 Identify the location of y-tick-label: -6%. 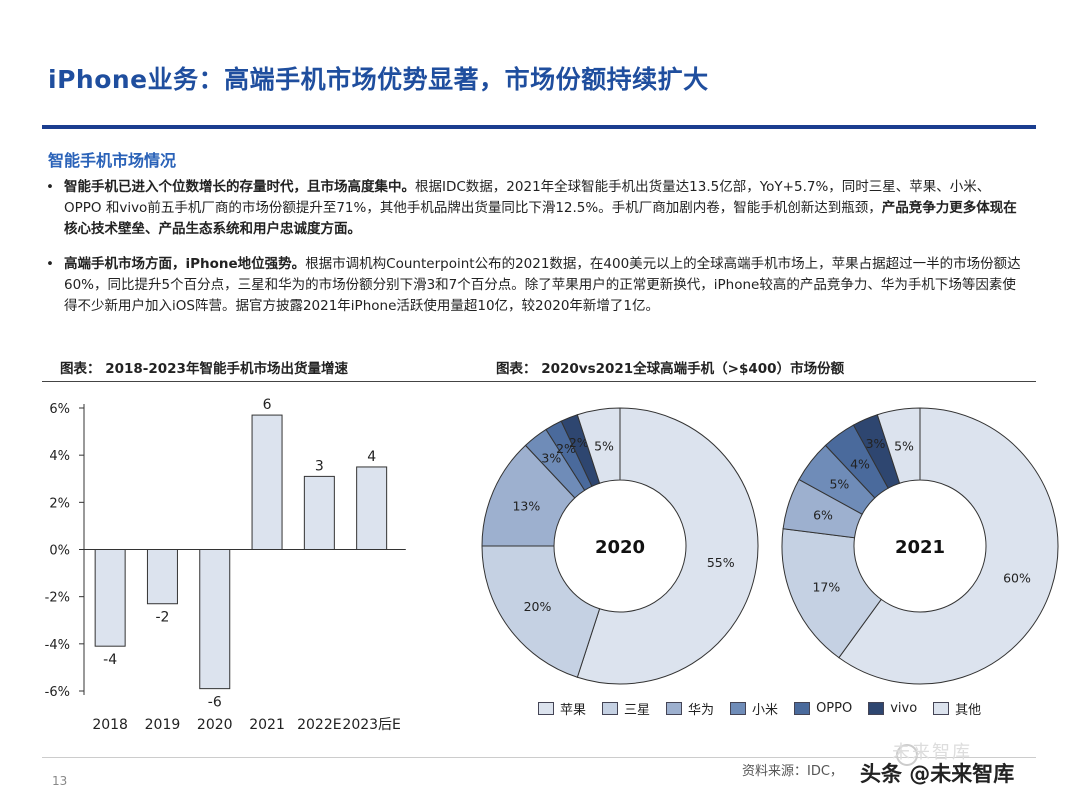
(57, 692).